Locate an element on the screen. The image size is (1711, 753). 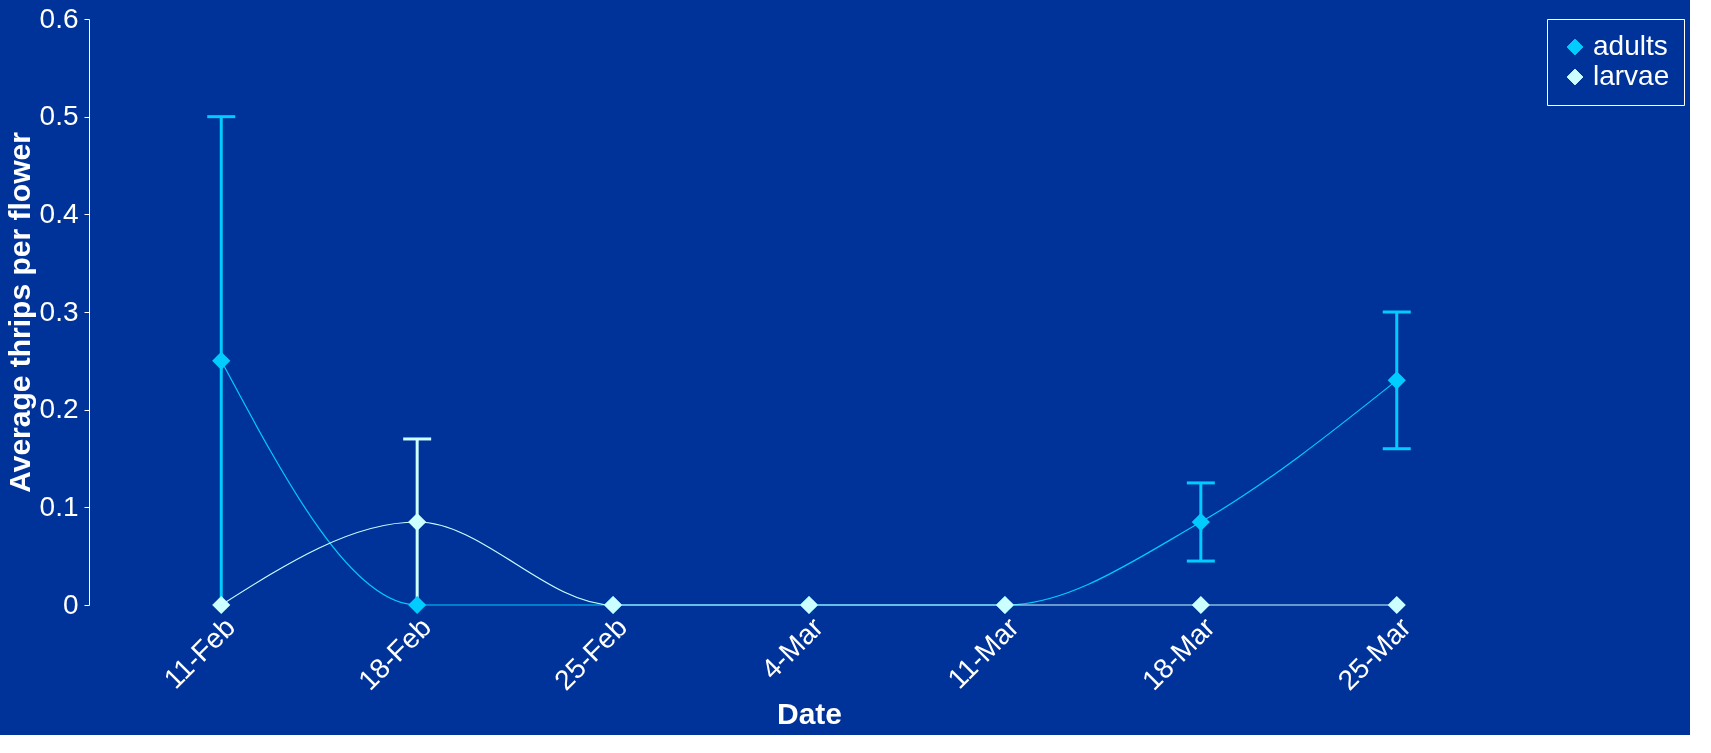
y-axis-title: Average thrips per flower is located at coordinates (19, 312).